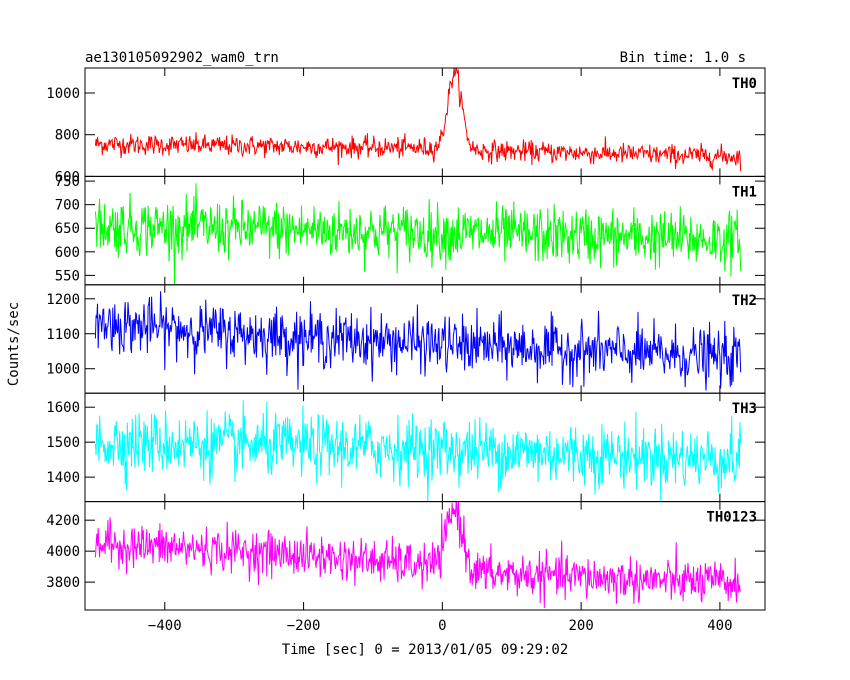 Image resolution: width=850 pixels, height=680 pixels. Describe the element at coordinates (418, 341) in the screenshot. I see `series-line-th2` at that location.